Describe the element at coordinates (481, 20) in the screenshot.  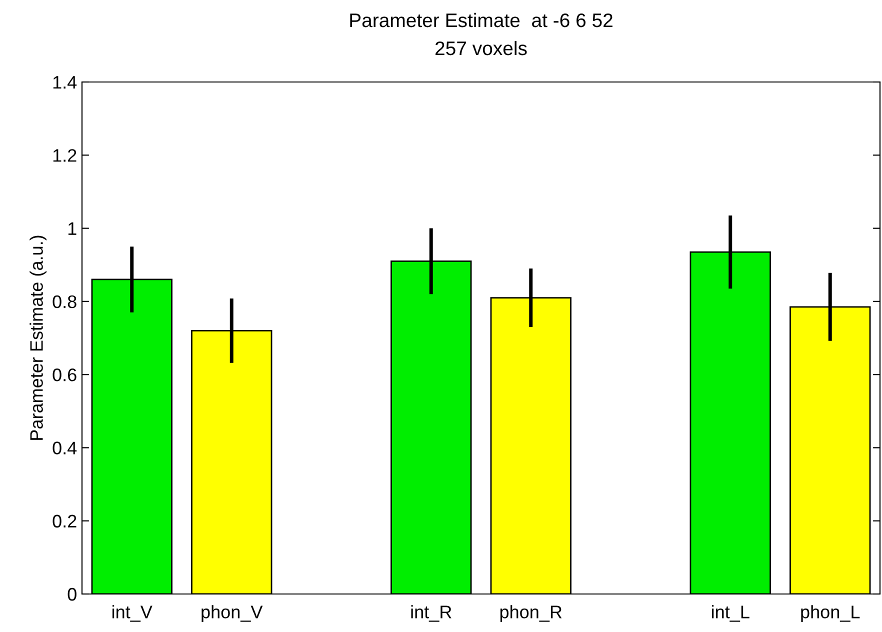
I see `chart-title: Parameter Estimate at -6 6 52` at that location.